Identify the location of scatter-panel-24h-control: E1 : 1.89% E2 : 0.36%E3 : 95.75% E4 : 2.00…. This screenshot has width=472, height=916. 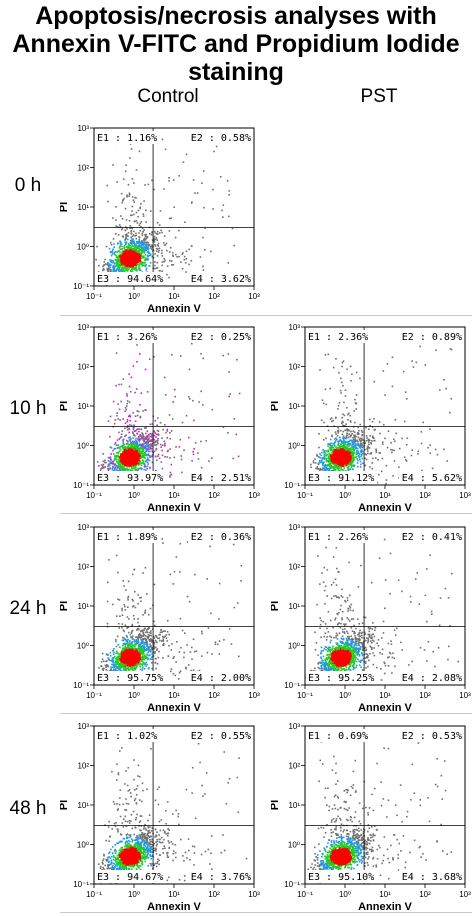
(160, 618).